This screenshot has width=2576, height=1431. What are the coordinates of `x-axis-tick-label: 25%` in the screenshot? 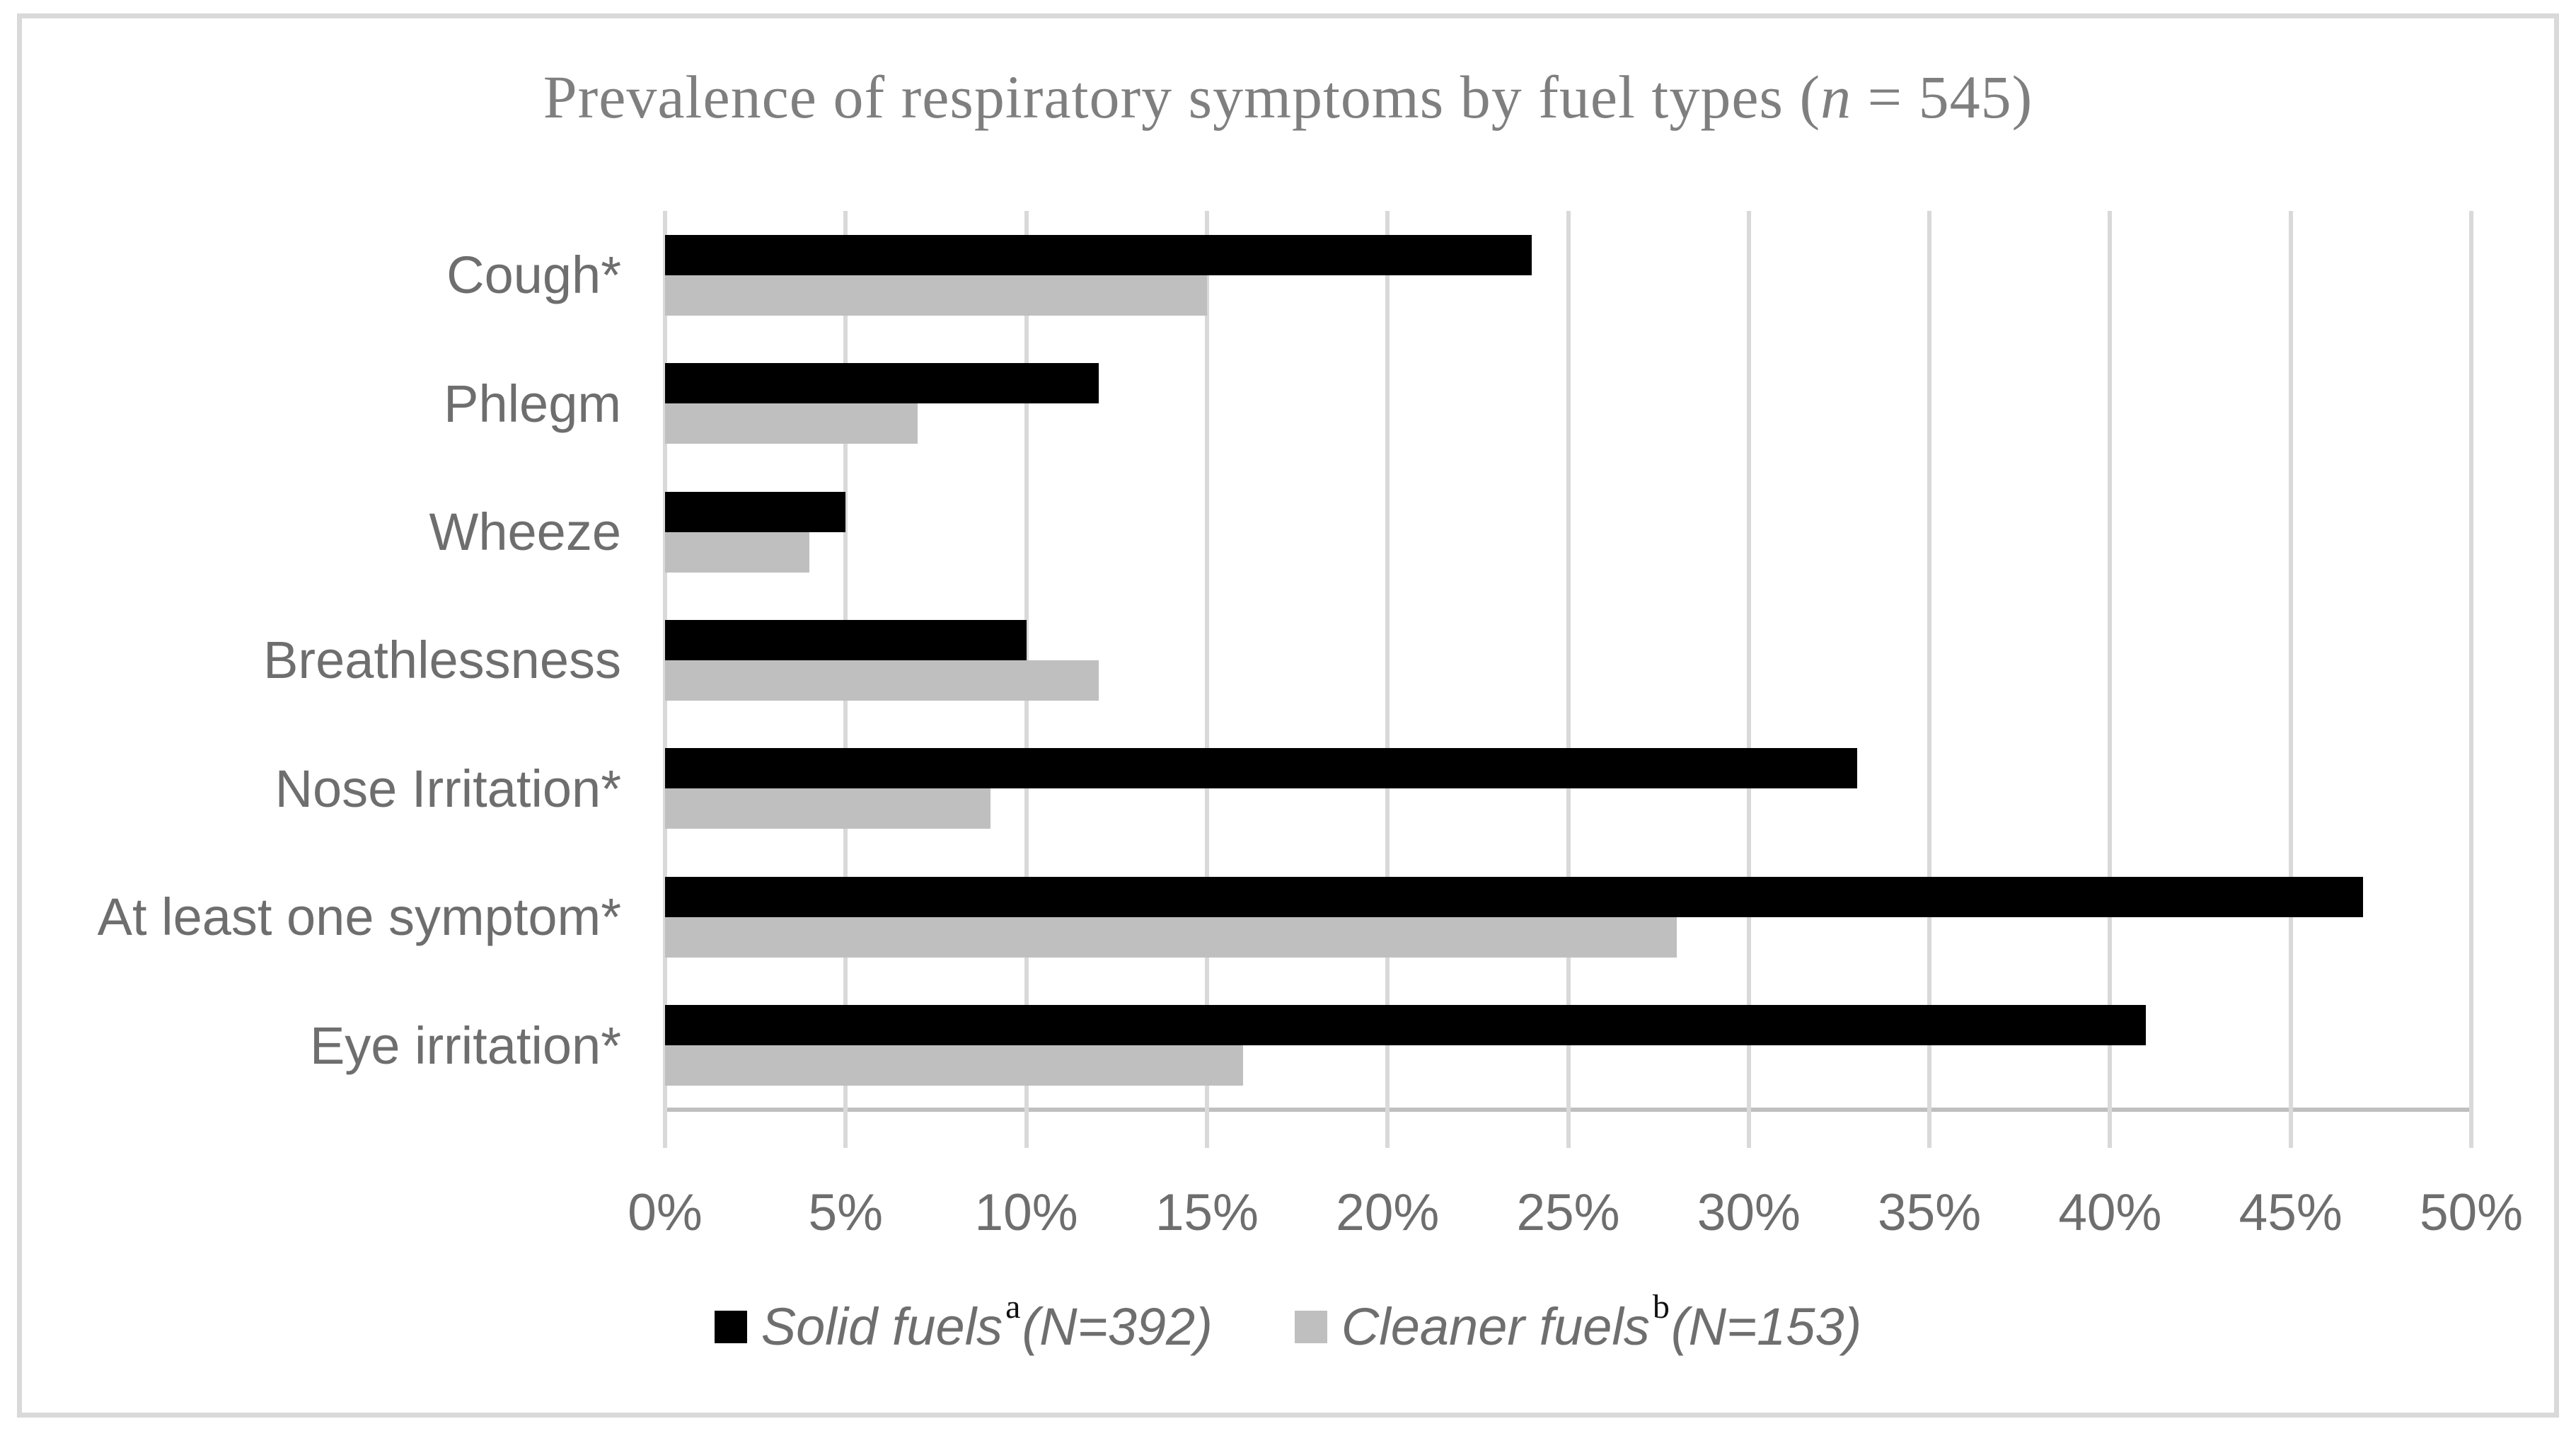 It's located at (1568, 1212).